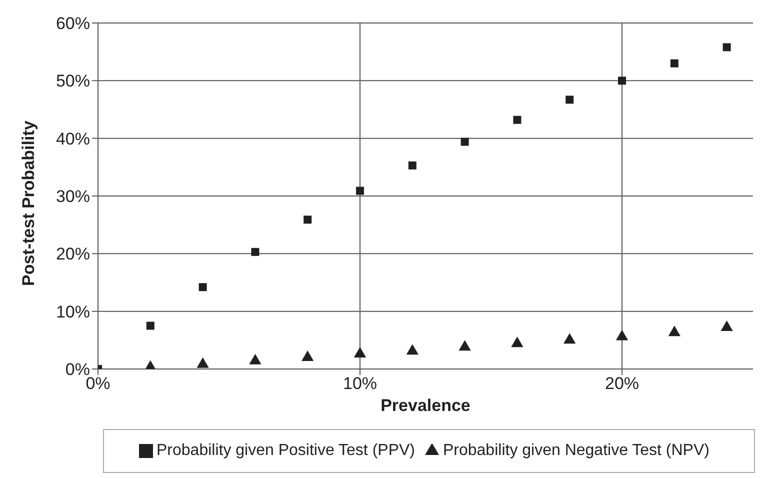 The width and height of the screenshot is (767, 478). I want to click on y-tick-label: 20%, so click(73, 254).